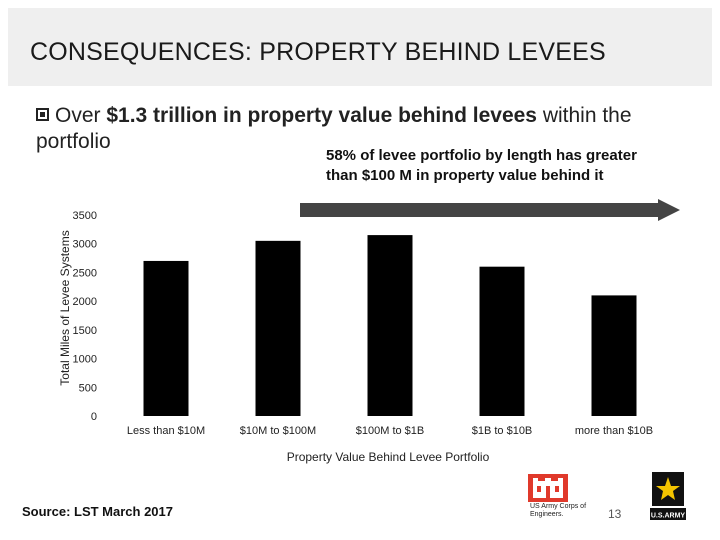 Image resolution: width=720 pixels, height=540 pixels. What do you see at coordinates (85, 331) in the screenshot?
I see `y-tick-label: 1500` at bounding box center [85, 331].